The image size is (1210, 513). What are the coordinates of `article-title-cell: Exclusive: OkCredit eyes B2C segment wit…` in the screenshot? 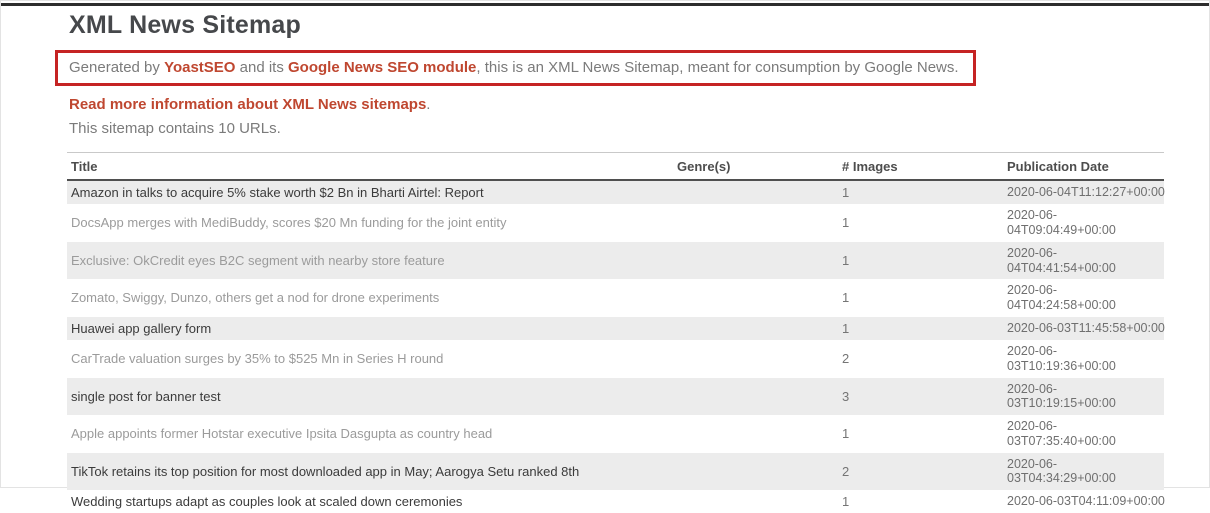 It's located at (370, 261).